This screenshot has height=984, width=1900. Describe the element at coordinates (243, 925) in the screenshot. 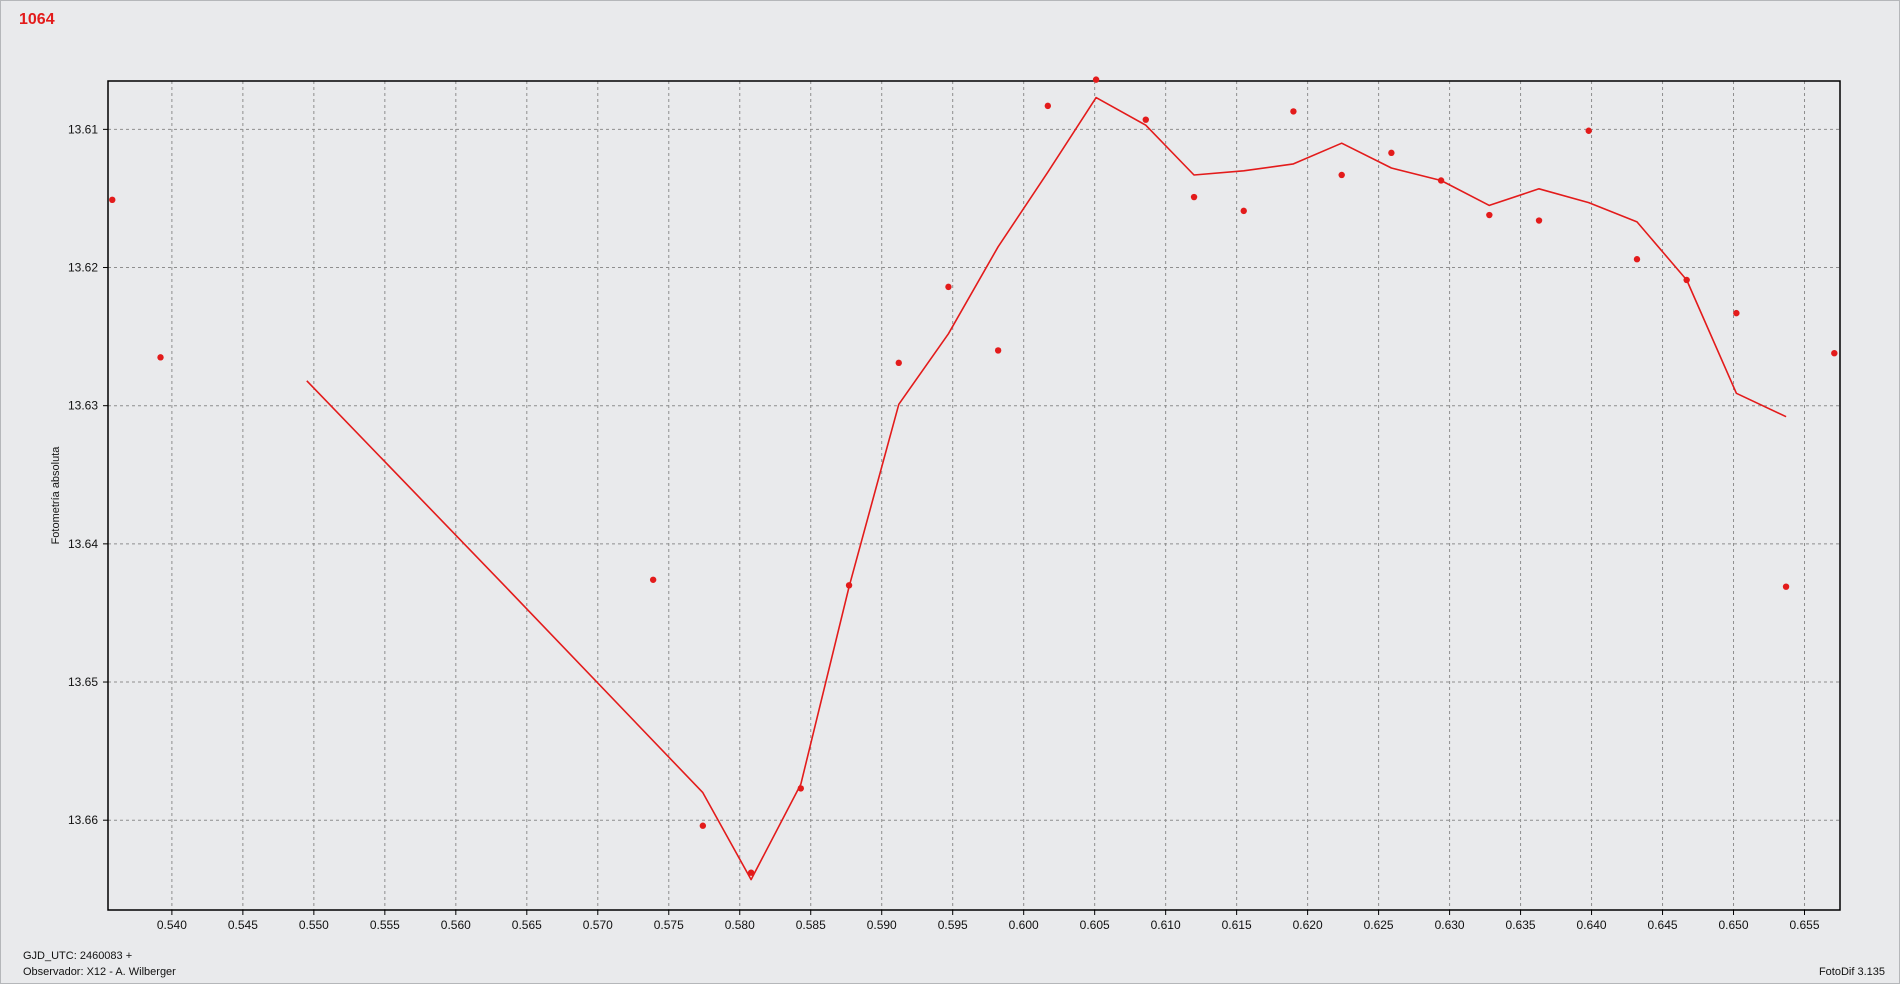

I see `x-tick-label: 0.545` at that location.